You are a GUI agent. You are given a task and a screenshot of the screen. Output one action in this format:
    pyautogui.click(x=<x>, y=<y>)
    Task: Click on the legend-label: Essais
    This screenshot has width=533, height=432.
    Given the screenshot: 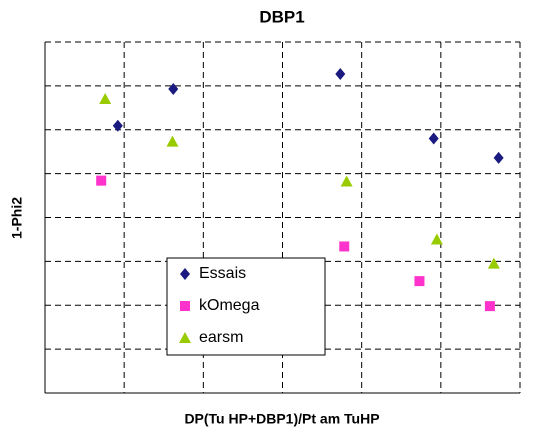 What is the action you would take?
    pyautogui.click(x=222, y=273)
    